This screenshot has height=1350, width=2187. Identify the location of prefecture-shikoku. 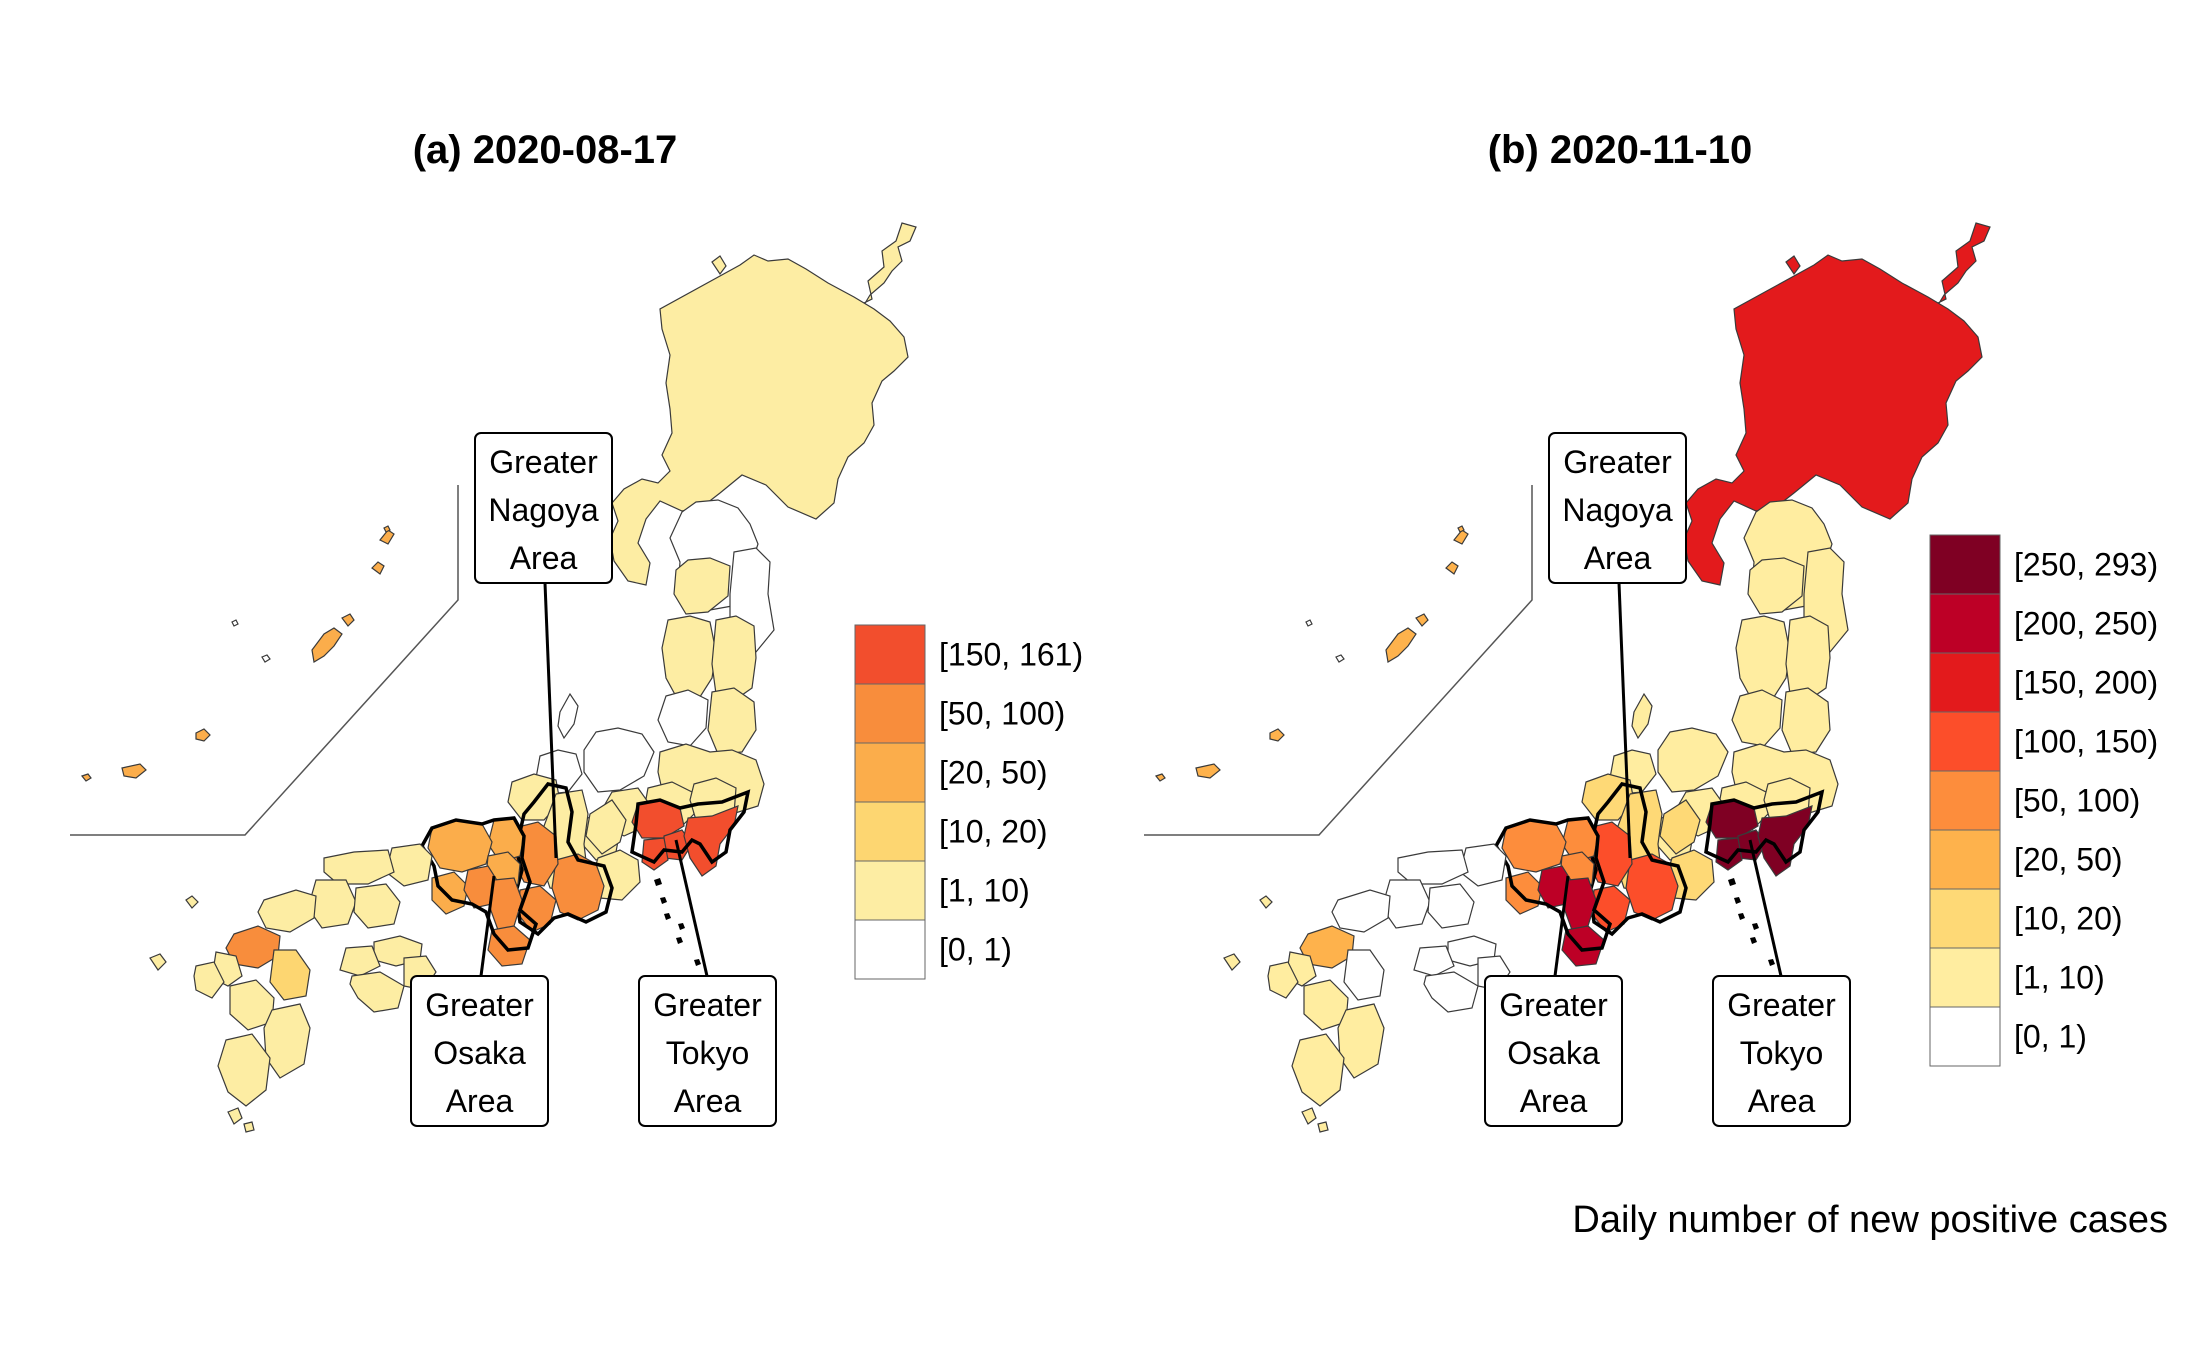
(377, 992).